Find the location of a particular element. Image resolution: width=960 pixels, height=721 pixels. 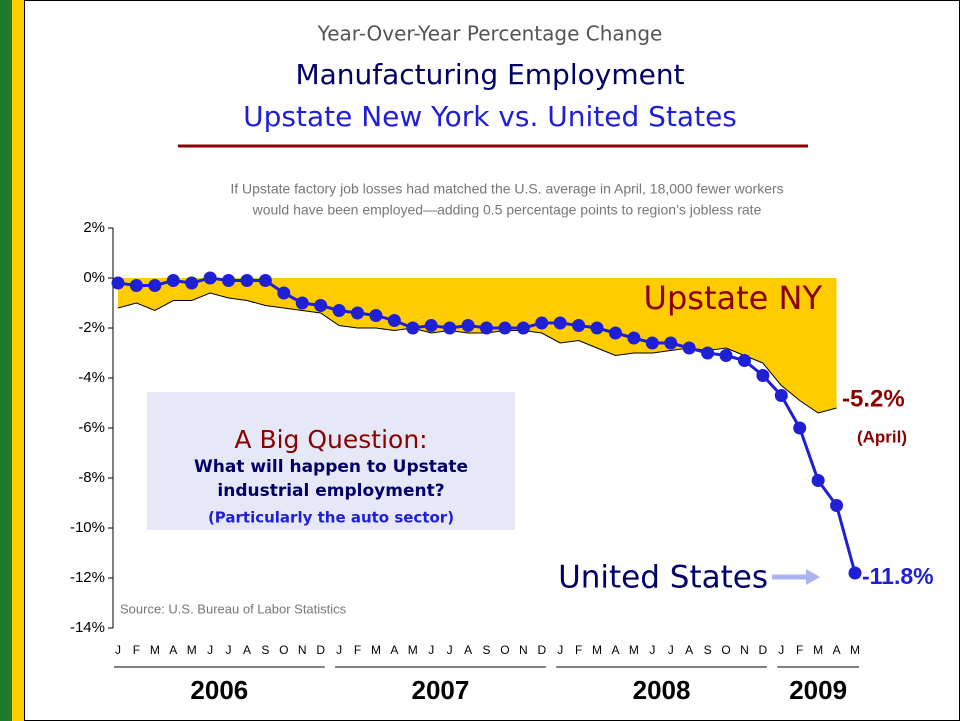

series-label: Upstate NY is located at coordinates (733, 298).